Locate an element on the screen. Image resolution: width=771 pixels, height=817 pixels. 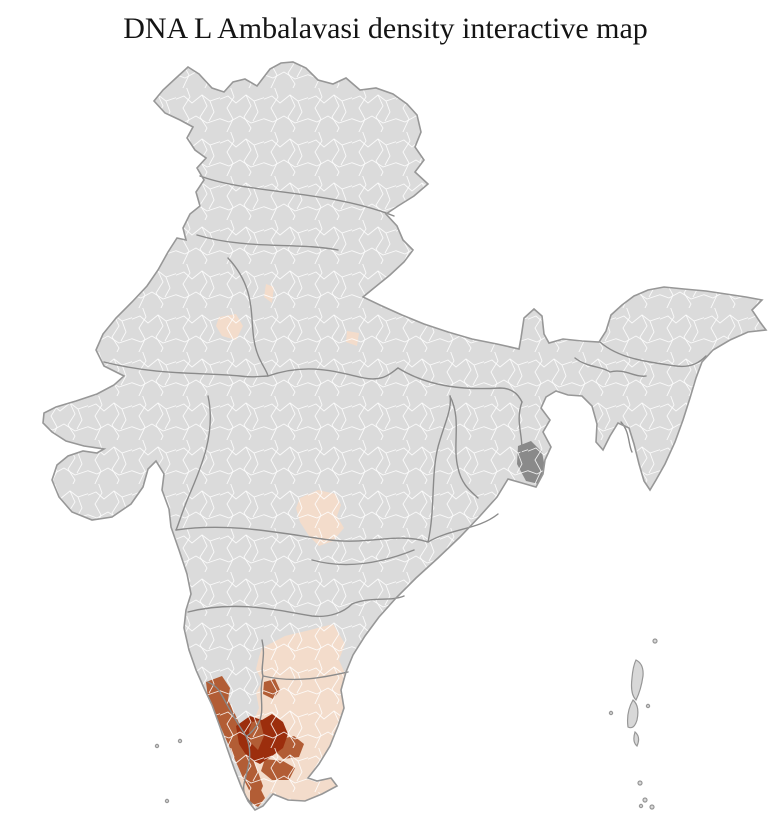
page-title: DNA L Ambalavasi density interactive map is located at coordinates (385, 28).